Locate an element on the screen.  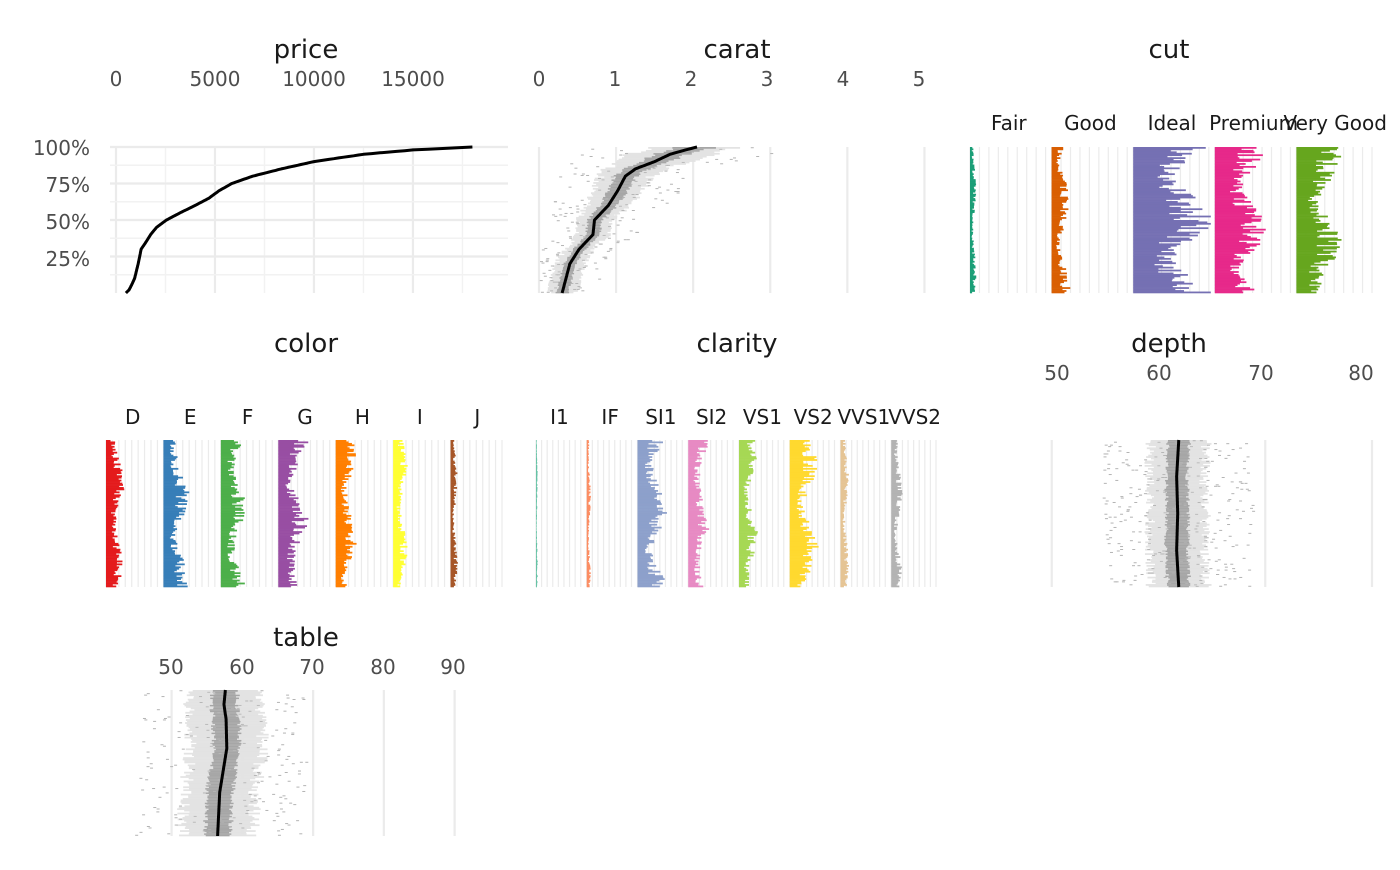
carat-tick-3: 3 is located at coordinates (767, 79).